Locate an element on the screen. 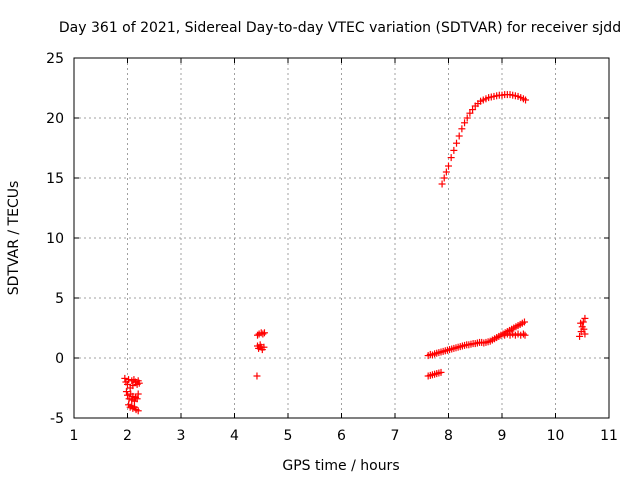 This screenshot has height=480, width=640. x-tick-label: 6 is located at coordinates (341, 436).